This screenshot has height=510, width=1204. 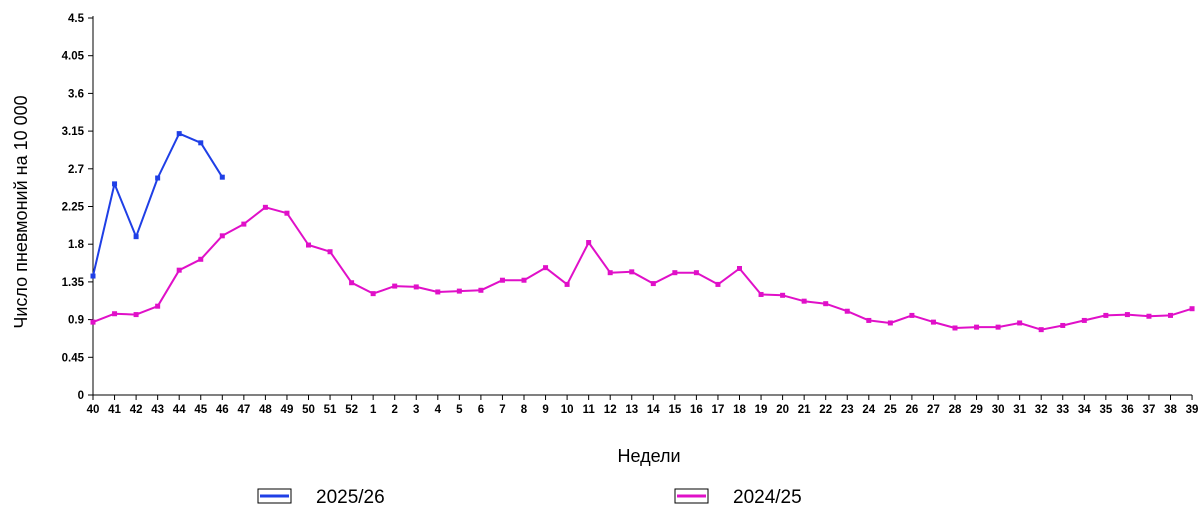 What do you see at coordinates (76, 321) in the screenshot?
I see `y-tick-label: 0.9` at bounding box center [76, 321].